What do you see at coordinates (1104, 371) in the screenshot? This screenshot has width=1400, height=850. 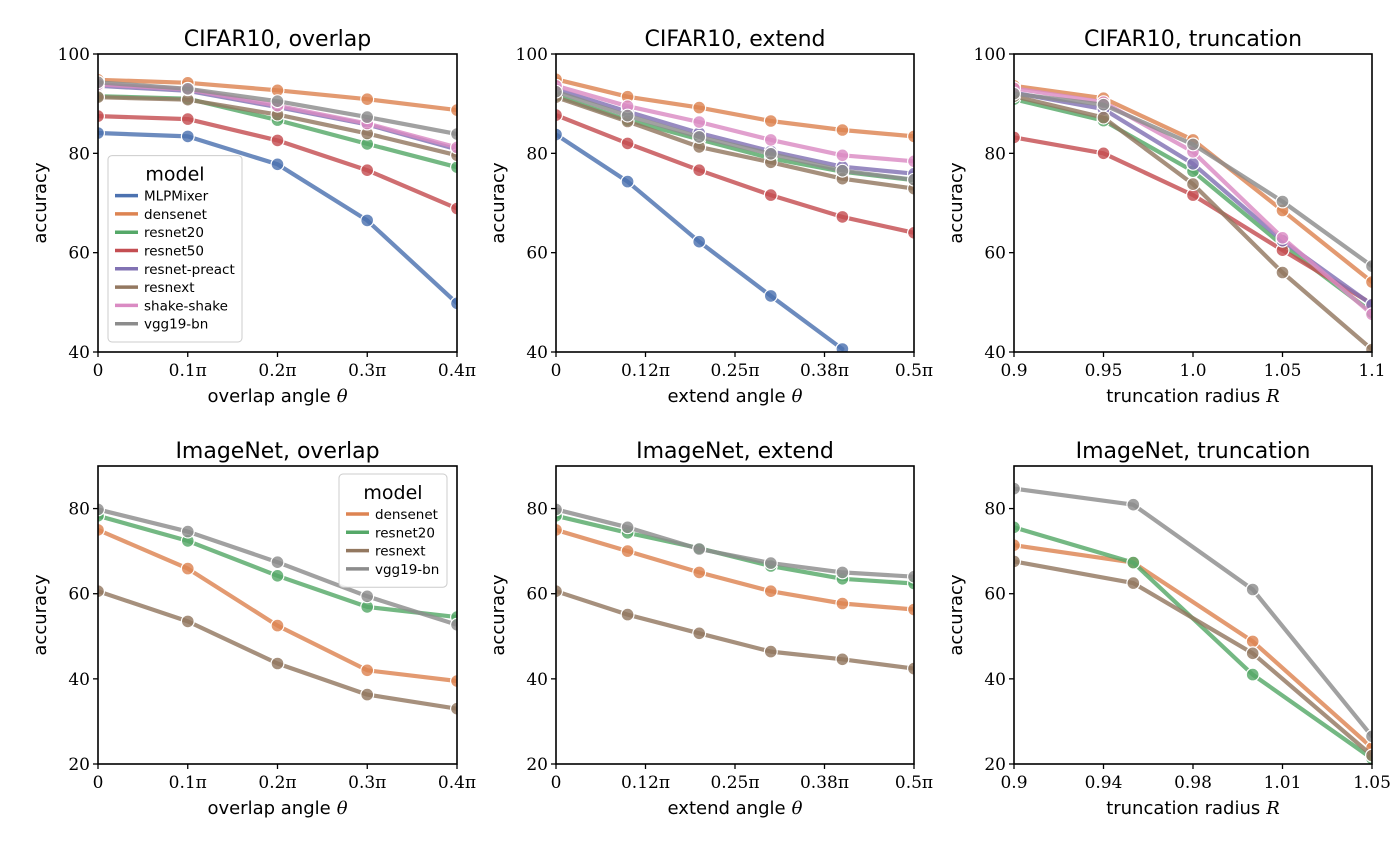 I see `x-tick-label: 0.95` at bounding box center [1104, 371].